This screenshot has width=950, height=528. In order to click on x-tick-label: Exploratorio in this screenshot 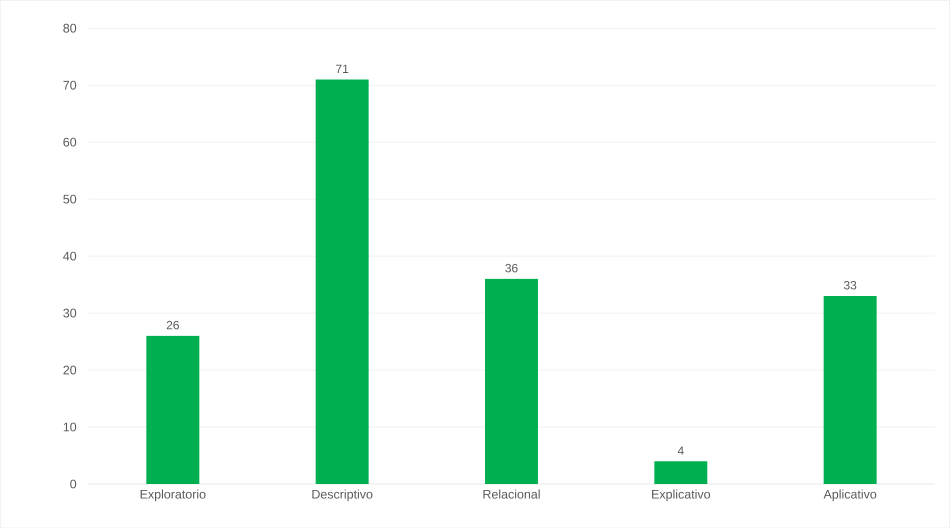, I will do `click(173, 495)`.